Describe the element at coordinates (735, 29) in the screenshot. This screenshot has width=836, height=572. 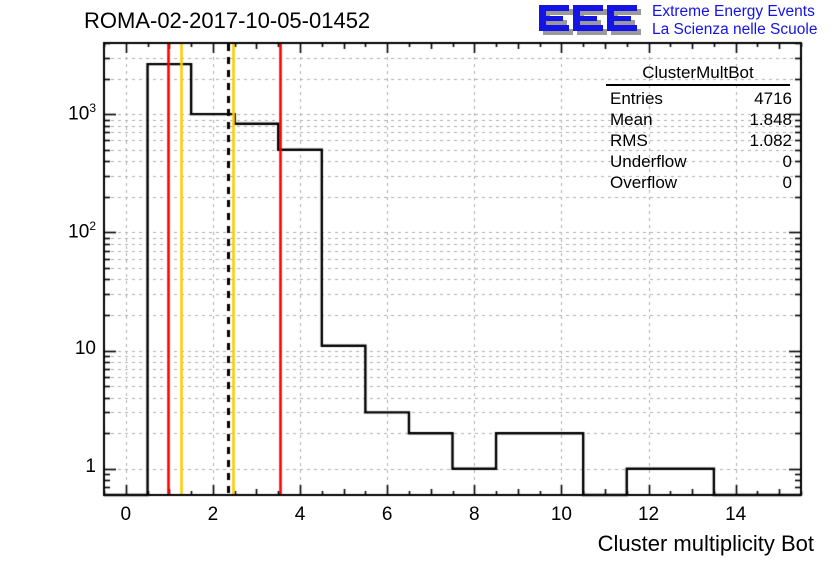
I see `eee-tagline-line2: La Scienza nelle Scuole` at that location.